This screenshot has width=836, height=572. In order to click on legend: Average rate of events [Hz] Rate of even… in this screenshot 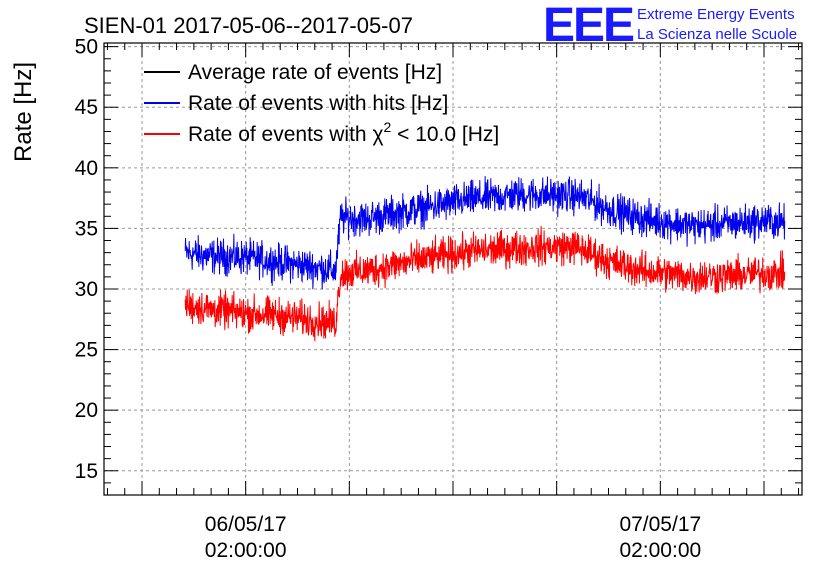, I will do `click(321, 103)`.